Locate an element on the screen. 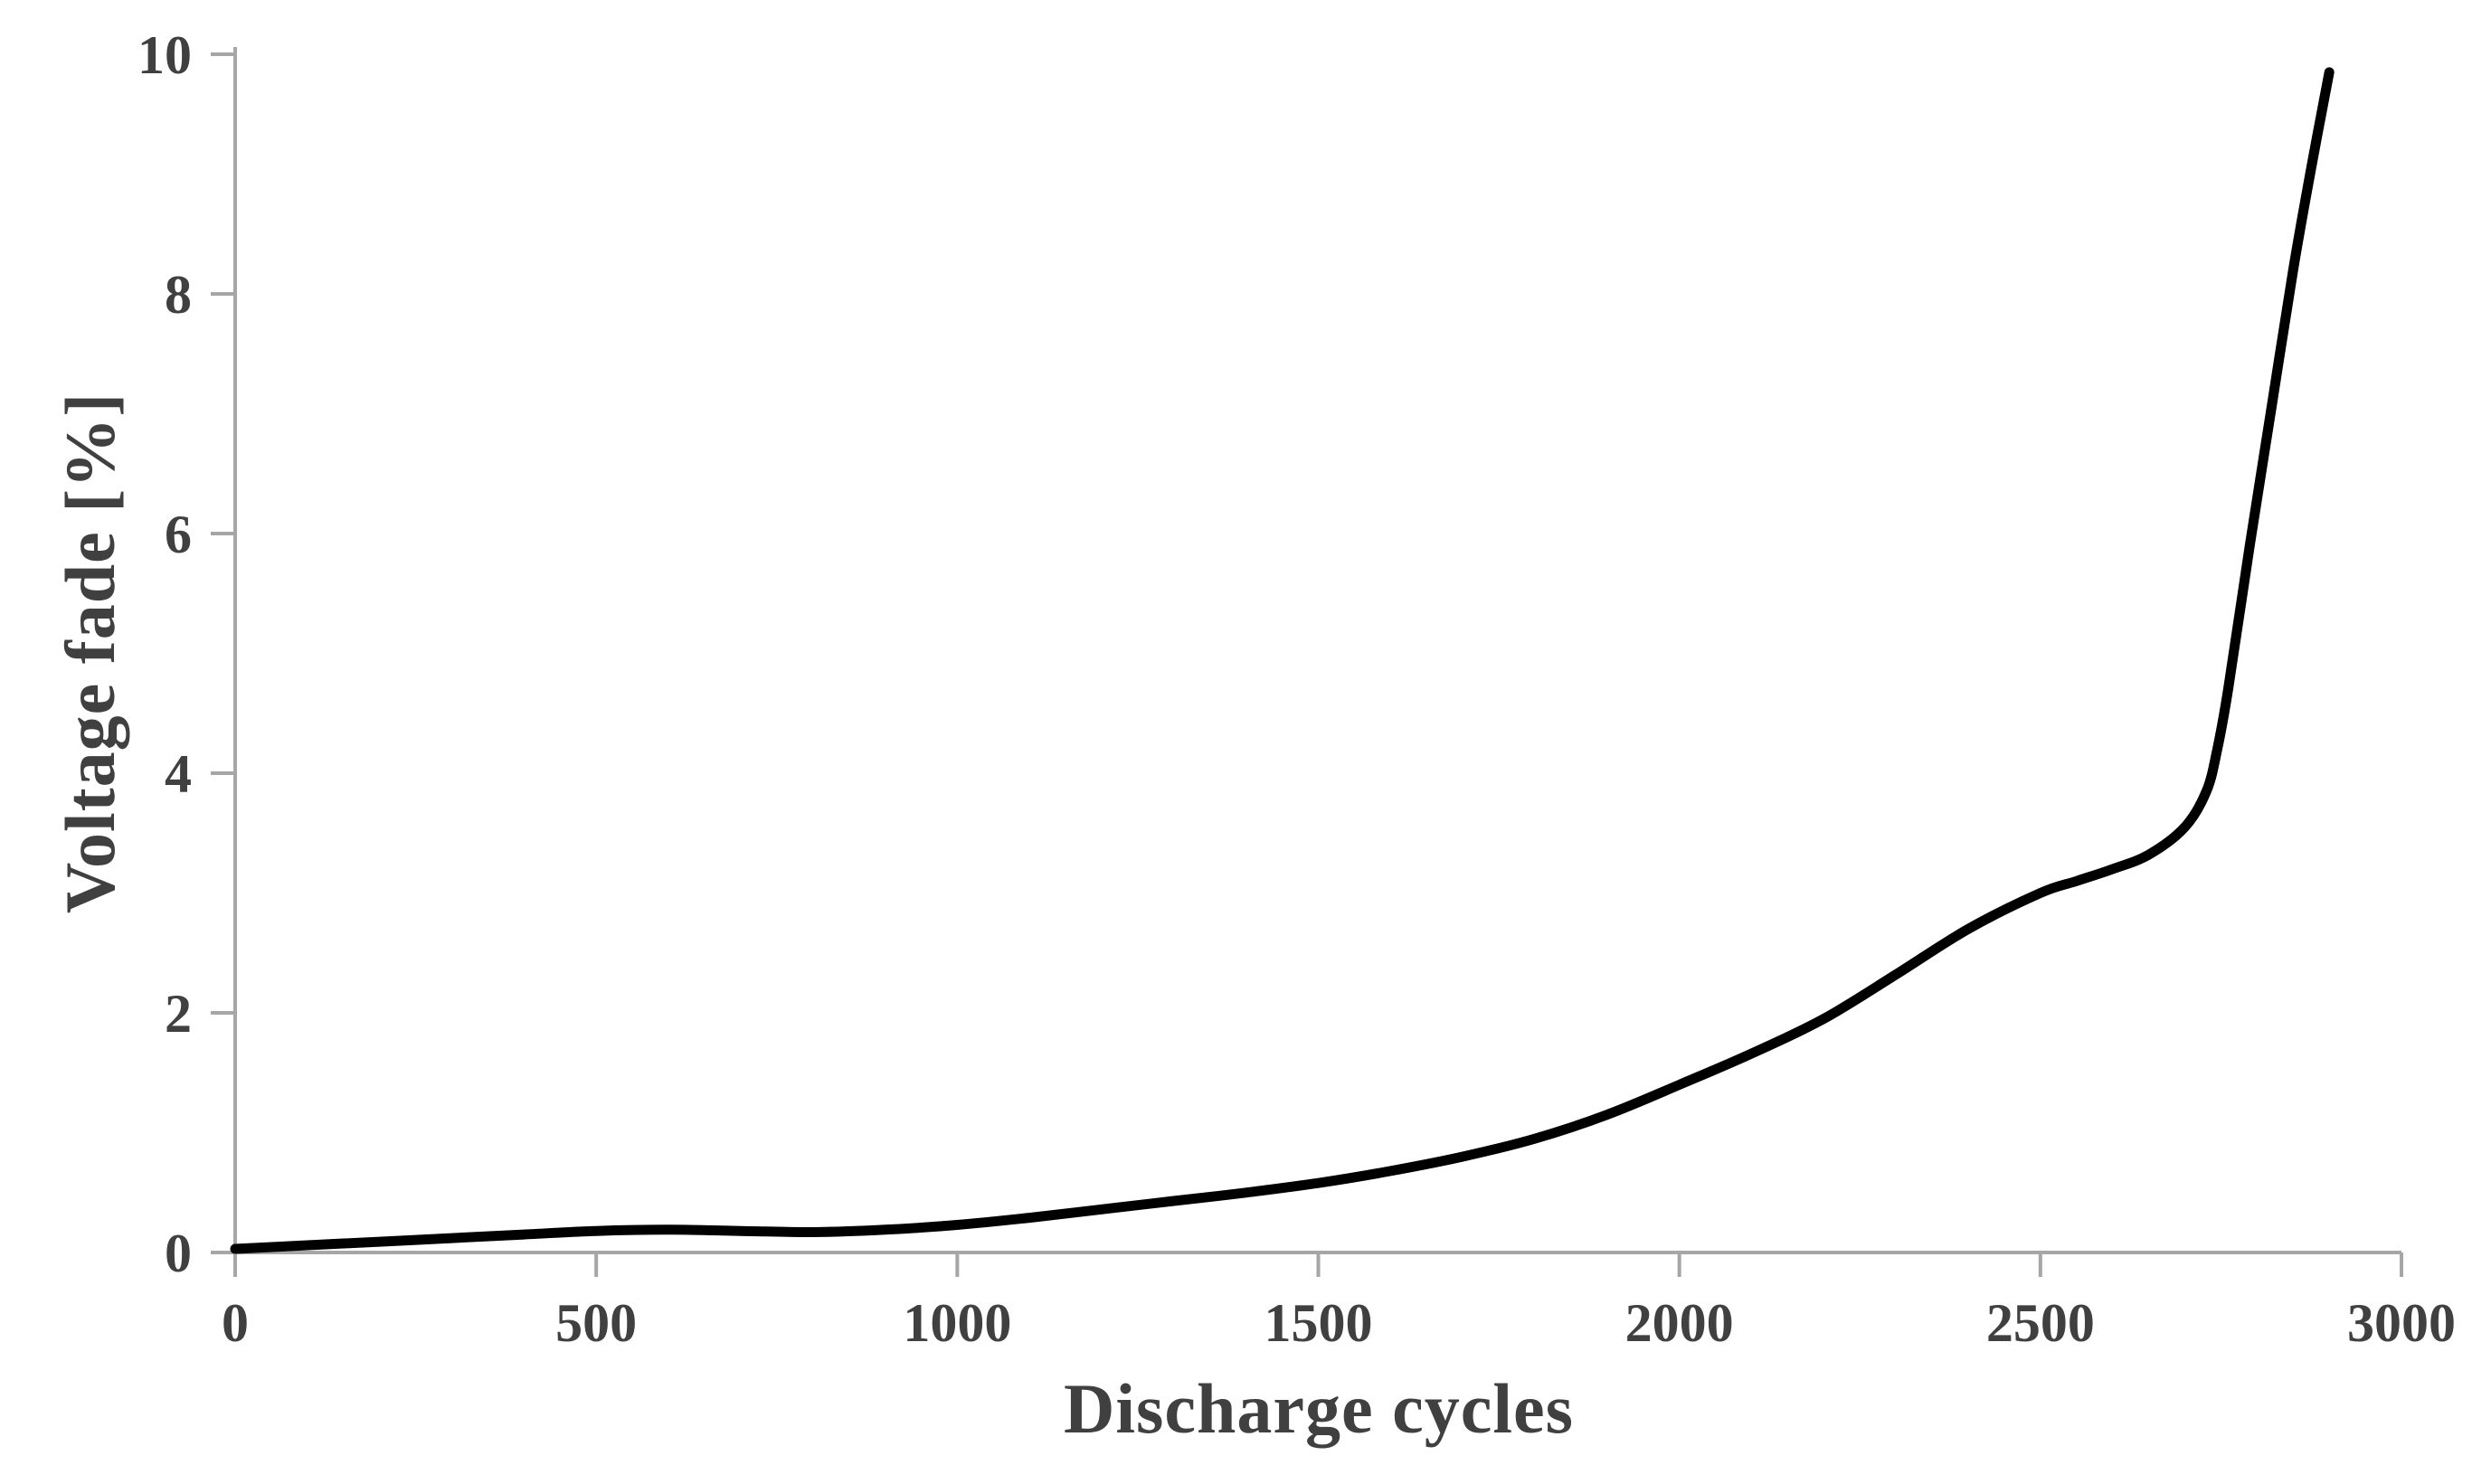 This screenshot has height=1484, width=2491. x-tick-label: 2500 is located at coordinates (2040, 1323).